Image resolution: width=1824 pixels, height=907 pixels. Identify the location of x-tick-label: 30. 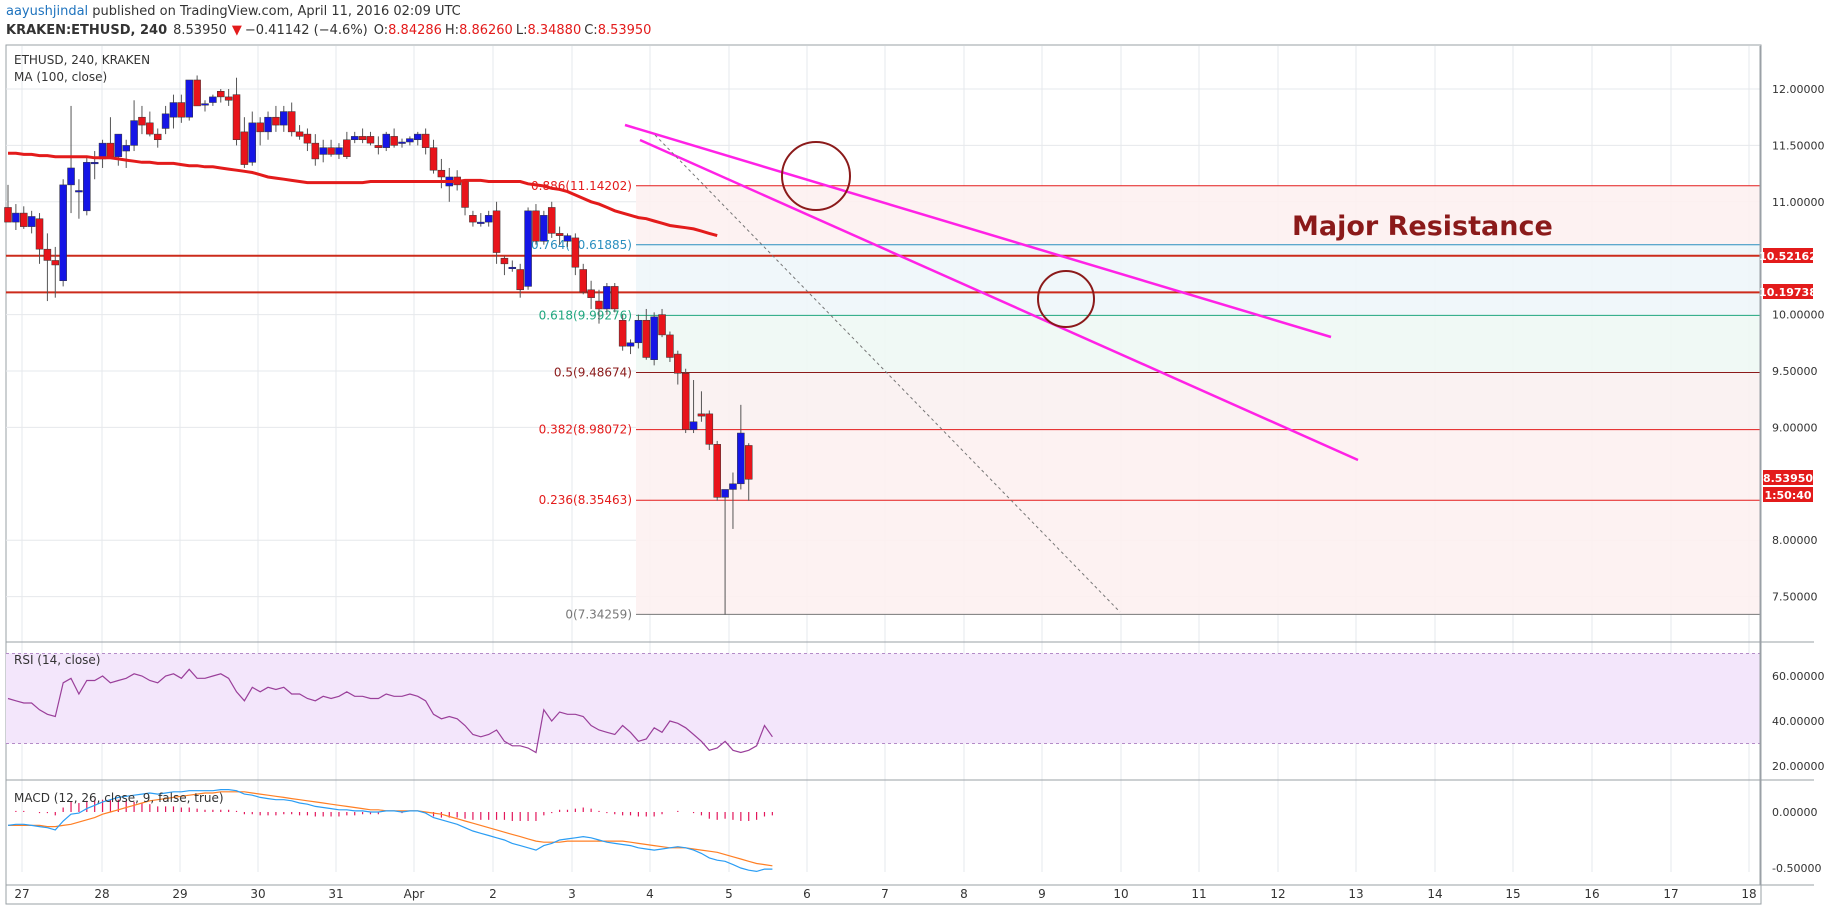
(257, 894).